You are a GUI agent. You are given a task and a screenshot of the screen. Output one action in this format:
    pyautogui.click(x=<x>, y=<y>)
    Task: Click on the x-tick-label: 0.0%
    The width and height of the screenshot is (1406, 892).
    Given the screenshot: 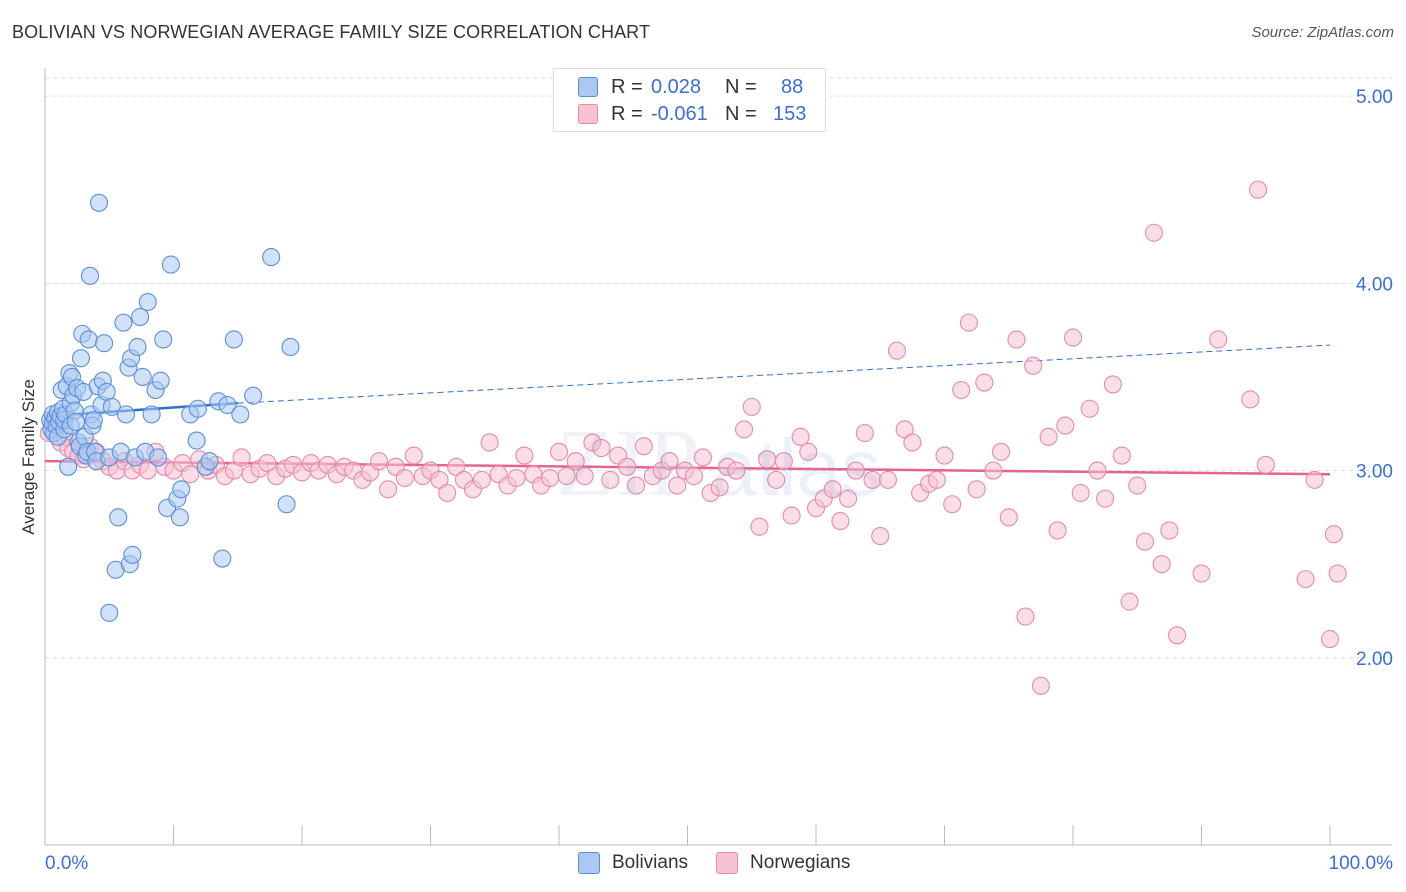 What is the action you would take?
    pyautogui.click(x=66, y=863)
    